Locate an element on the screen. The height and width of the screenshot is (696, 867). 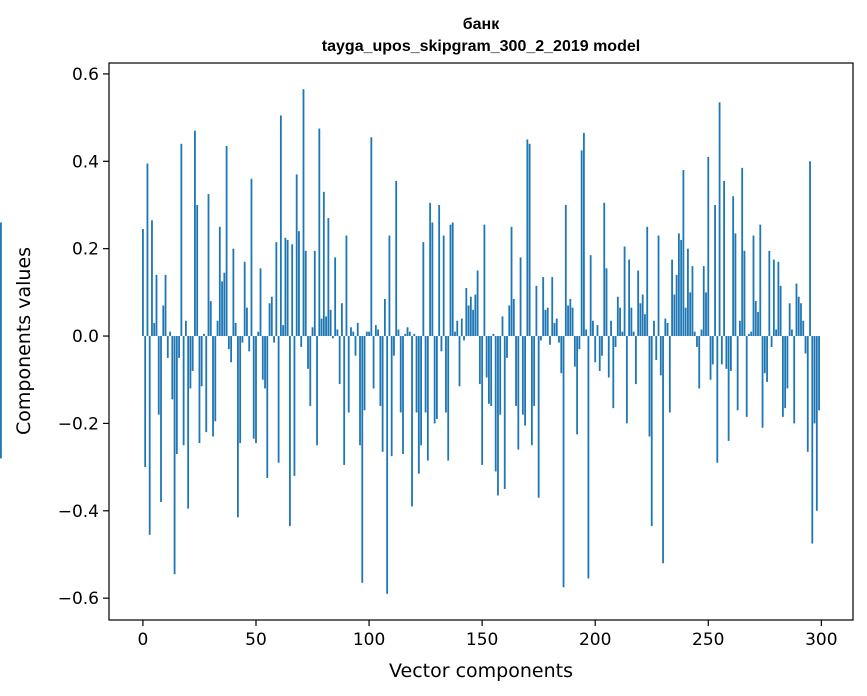
x-tick-label: 50 is located at coordinates (256, 640).